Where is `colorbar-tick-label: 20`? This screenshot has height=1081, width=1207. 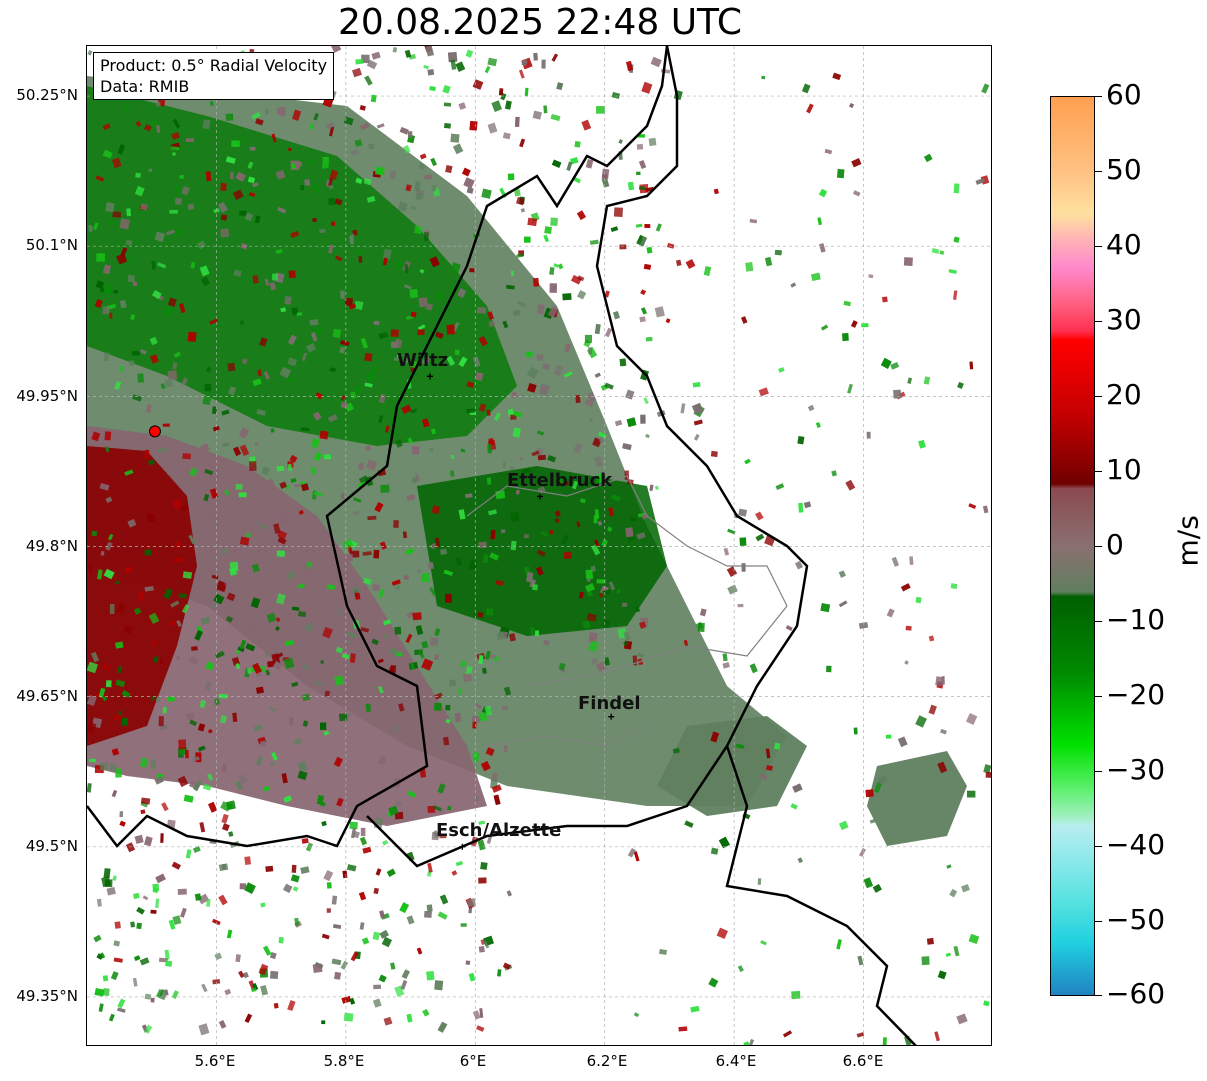
colorbar-tick-label: 20 is located at coordinates (1124, 394).